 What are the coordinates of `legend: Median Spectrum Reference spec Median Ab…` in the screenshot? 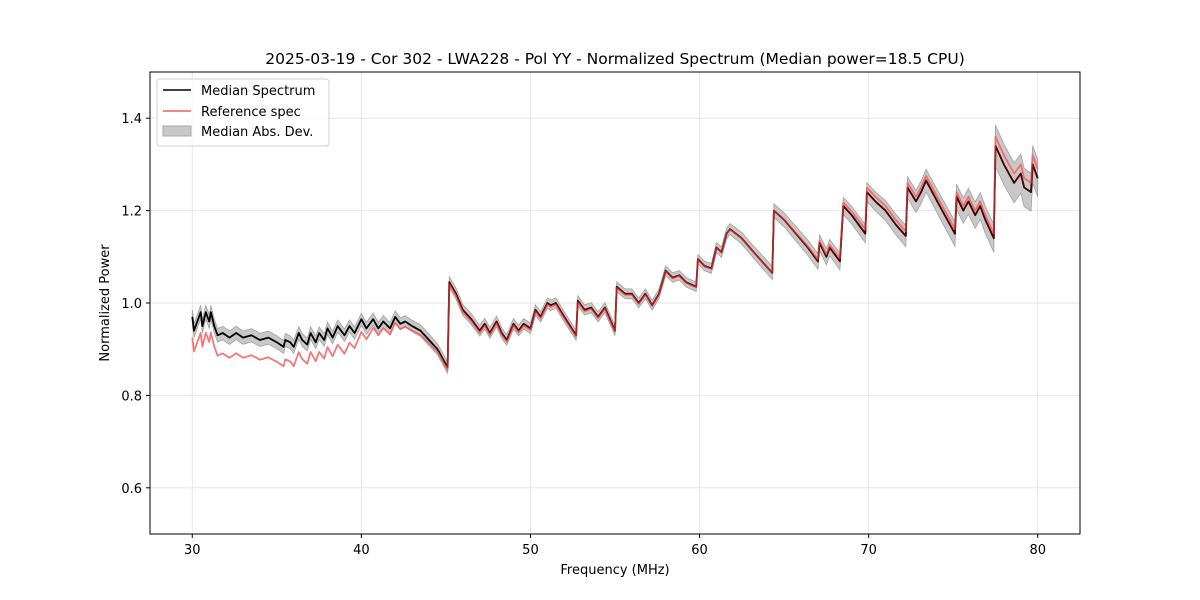 It's located at (243, 112).